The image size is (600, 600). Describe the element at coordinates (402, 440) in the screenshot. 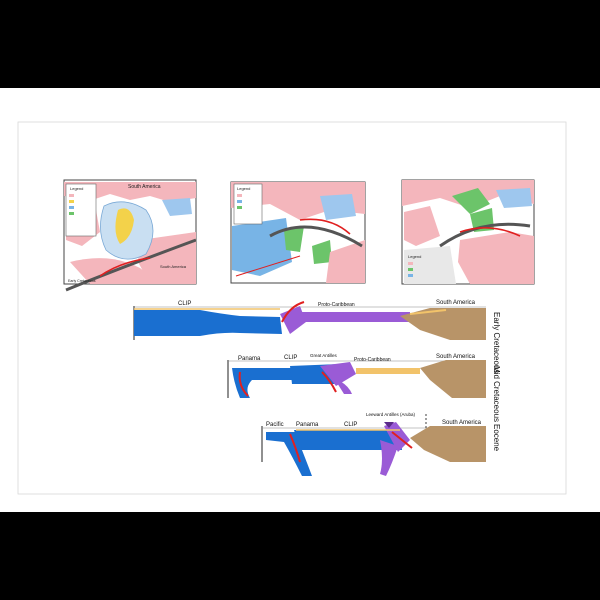

I see `section3-fault-east` at that location.